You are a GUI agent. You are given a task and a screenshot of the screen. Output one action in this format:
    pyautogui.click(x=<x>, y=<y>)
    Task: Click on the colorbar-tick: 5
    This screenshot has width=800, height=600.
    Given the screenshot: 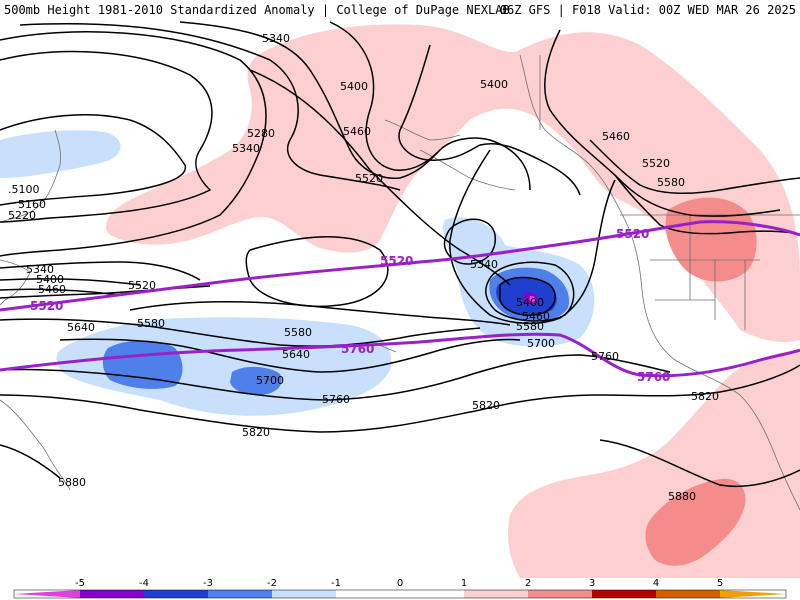 What is the action you would take?
    pyautogui.click(x=720, y=583)
    